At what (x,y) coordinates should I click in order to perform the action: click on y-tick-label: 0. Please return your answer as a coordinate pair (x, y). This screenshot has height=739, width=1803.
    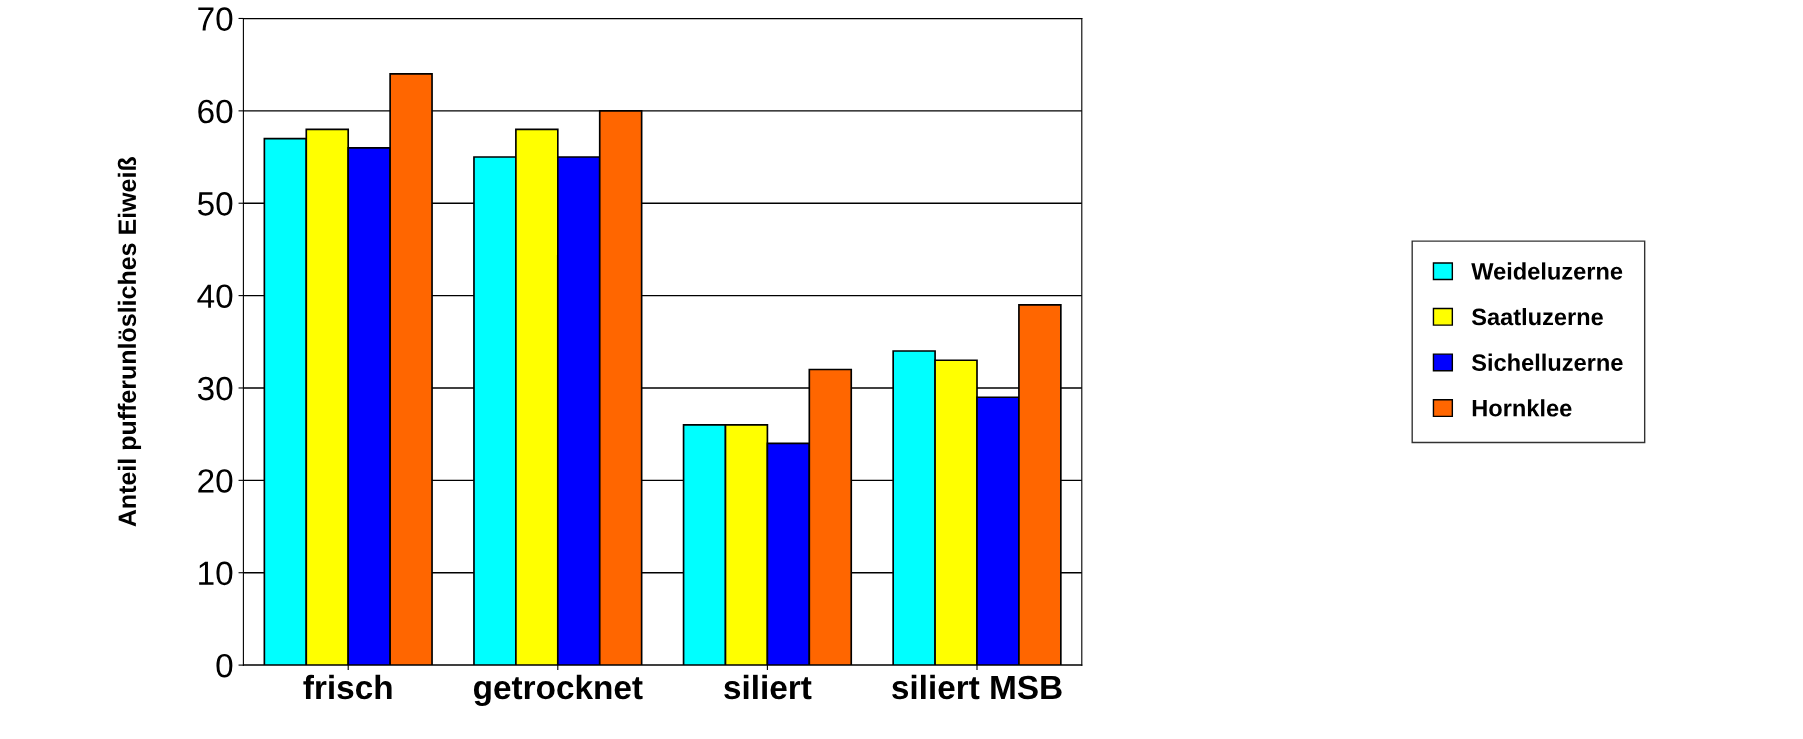
    Looking at the image, I should click on (224, 665).